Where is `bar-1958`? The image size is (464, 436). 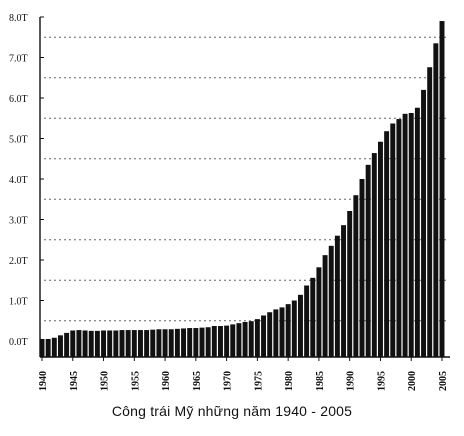 bar-1958 is located at coordinates (153, 343).